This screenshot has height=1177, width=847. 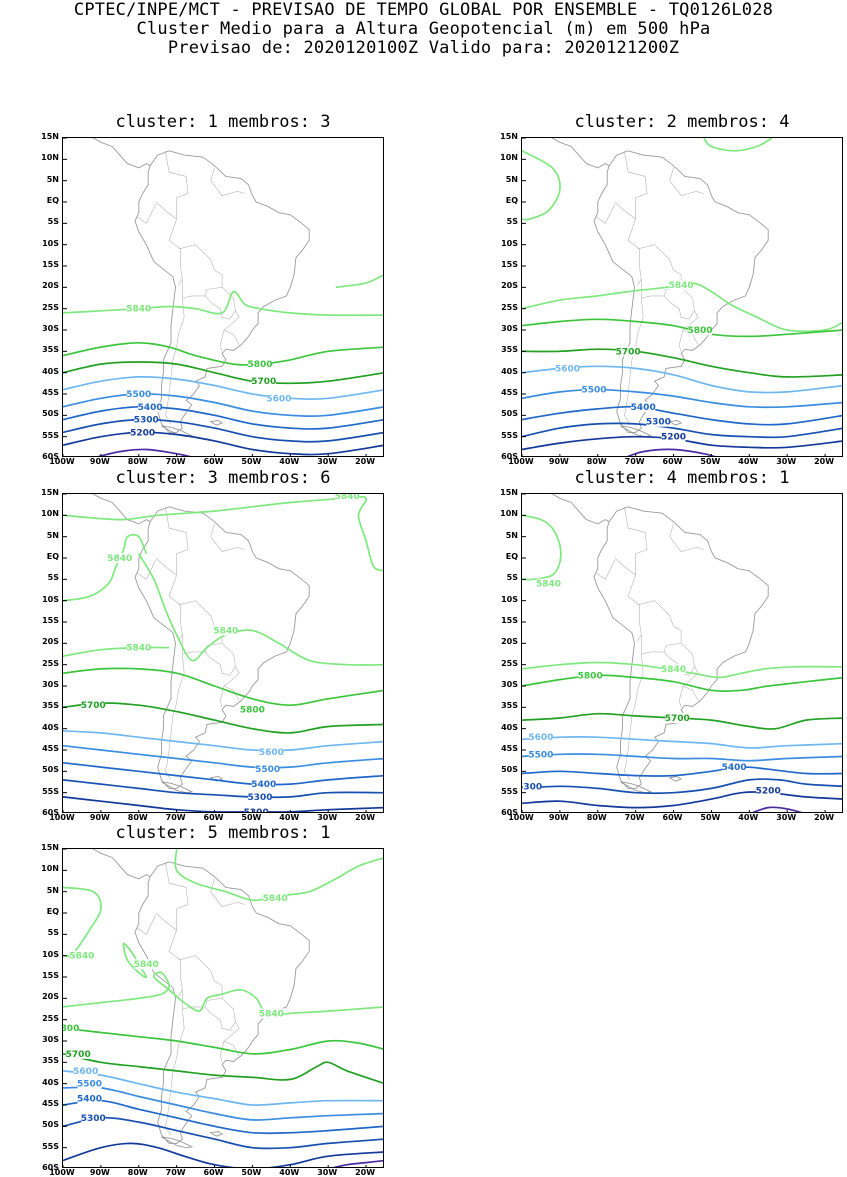 What do you see at coordinates (50, 264) in the screenshot?
I see `lat-label: 15S` at bounding box center [50, 264].